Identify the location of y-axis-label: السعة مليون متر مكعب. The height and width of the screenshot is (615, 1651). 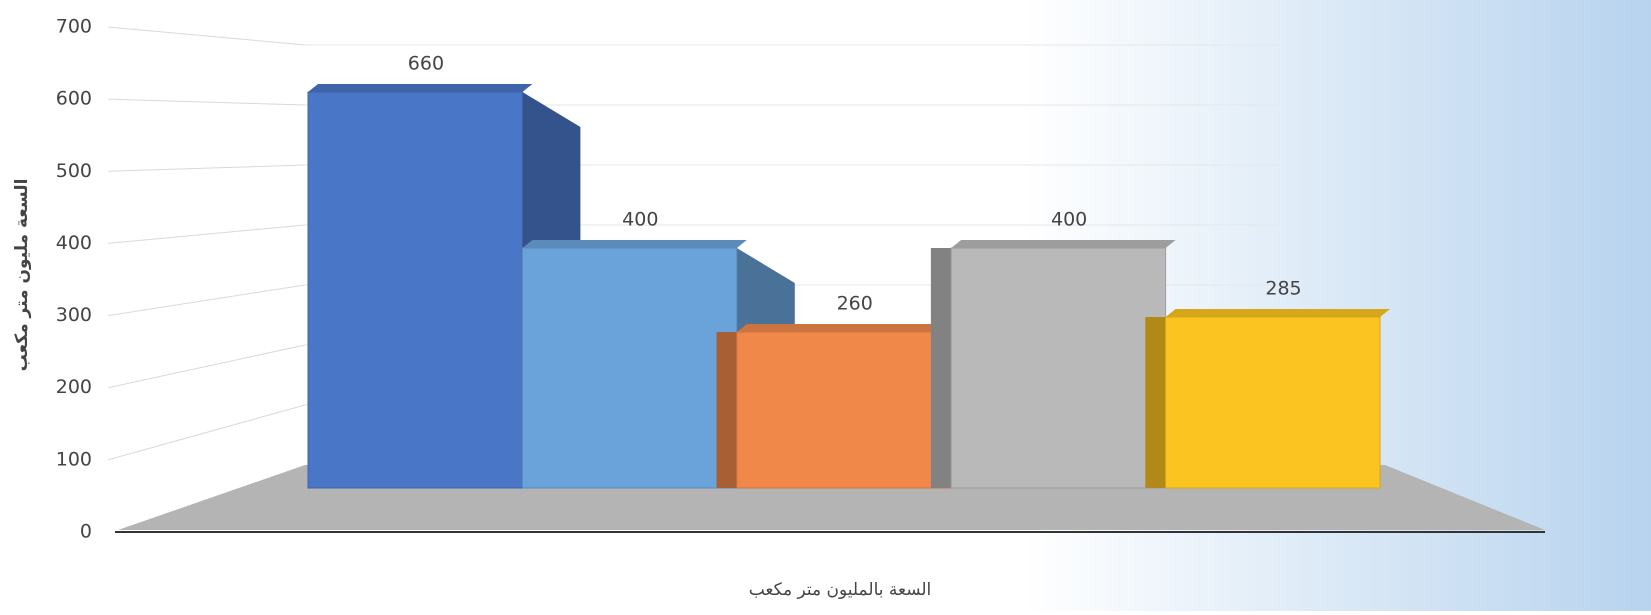
(22, 275).